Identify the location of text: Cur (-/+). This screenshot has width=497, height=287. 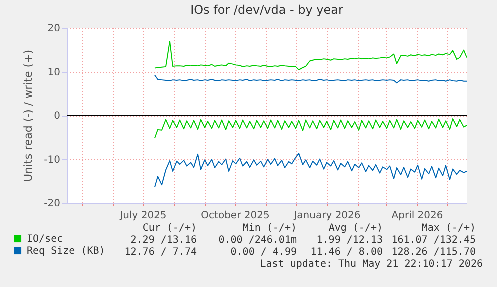
(169, 228).